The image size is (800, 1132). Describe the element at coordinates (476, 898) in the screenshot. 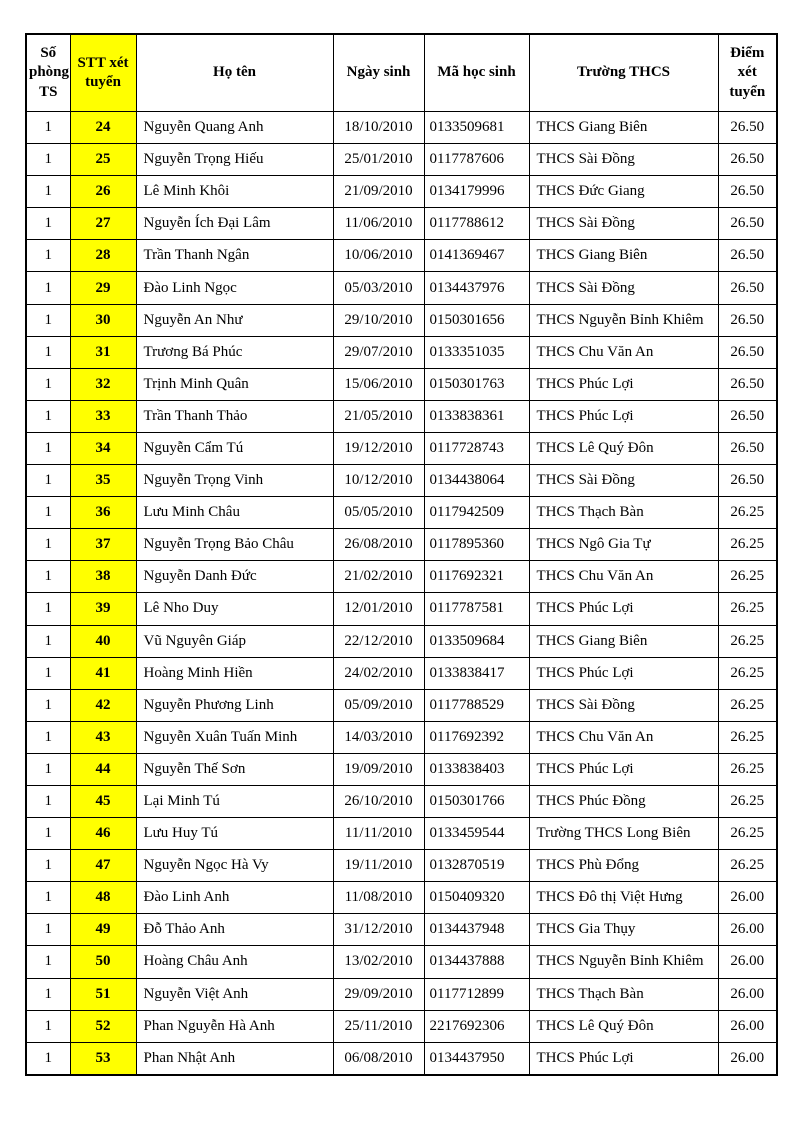

I see `cell-student-id: 0150409320` at that location.